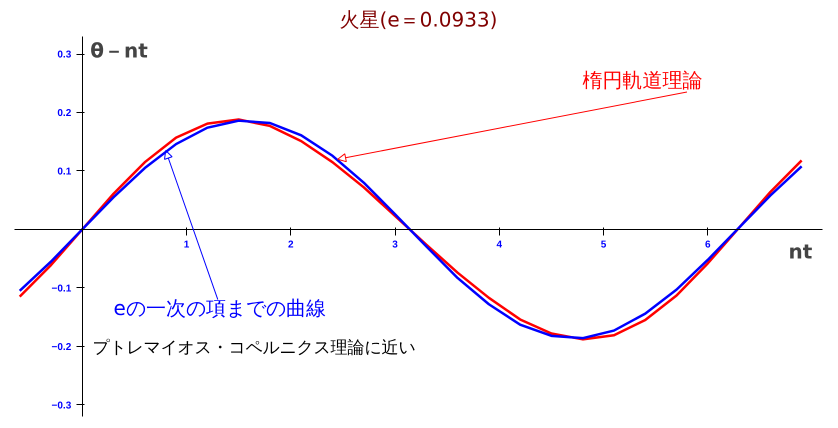 This screenshot has height=428, width=838. What do you see at coordinates (254, 348) in the screenshot?
I see `annotation: プトレマイオス・コペルニクス理論に近い` at bounding box center [254, 348].